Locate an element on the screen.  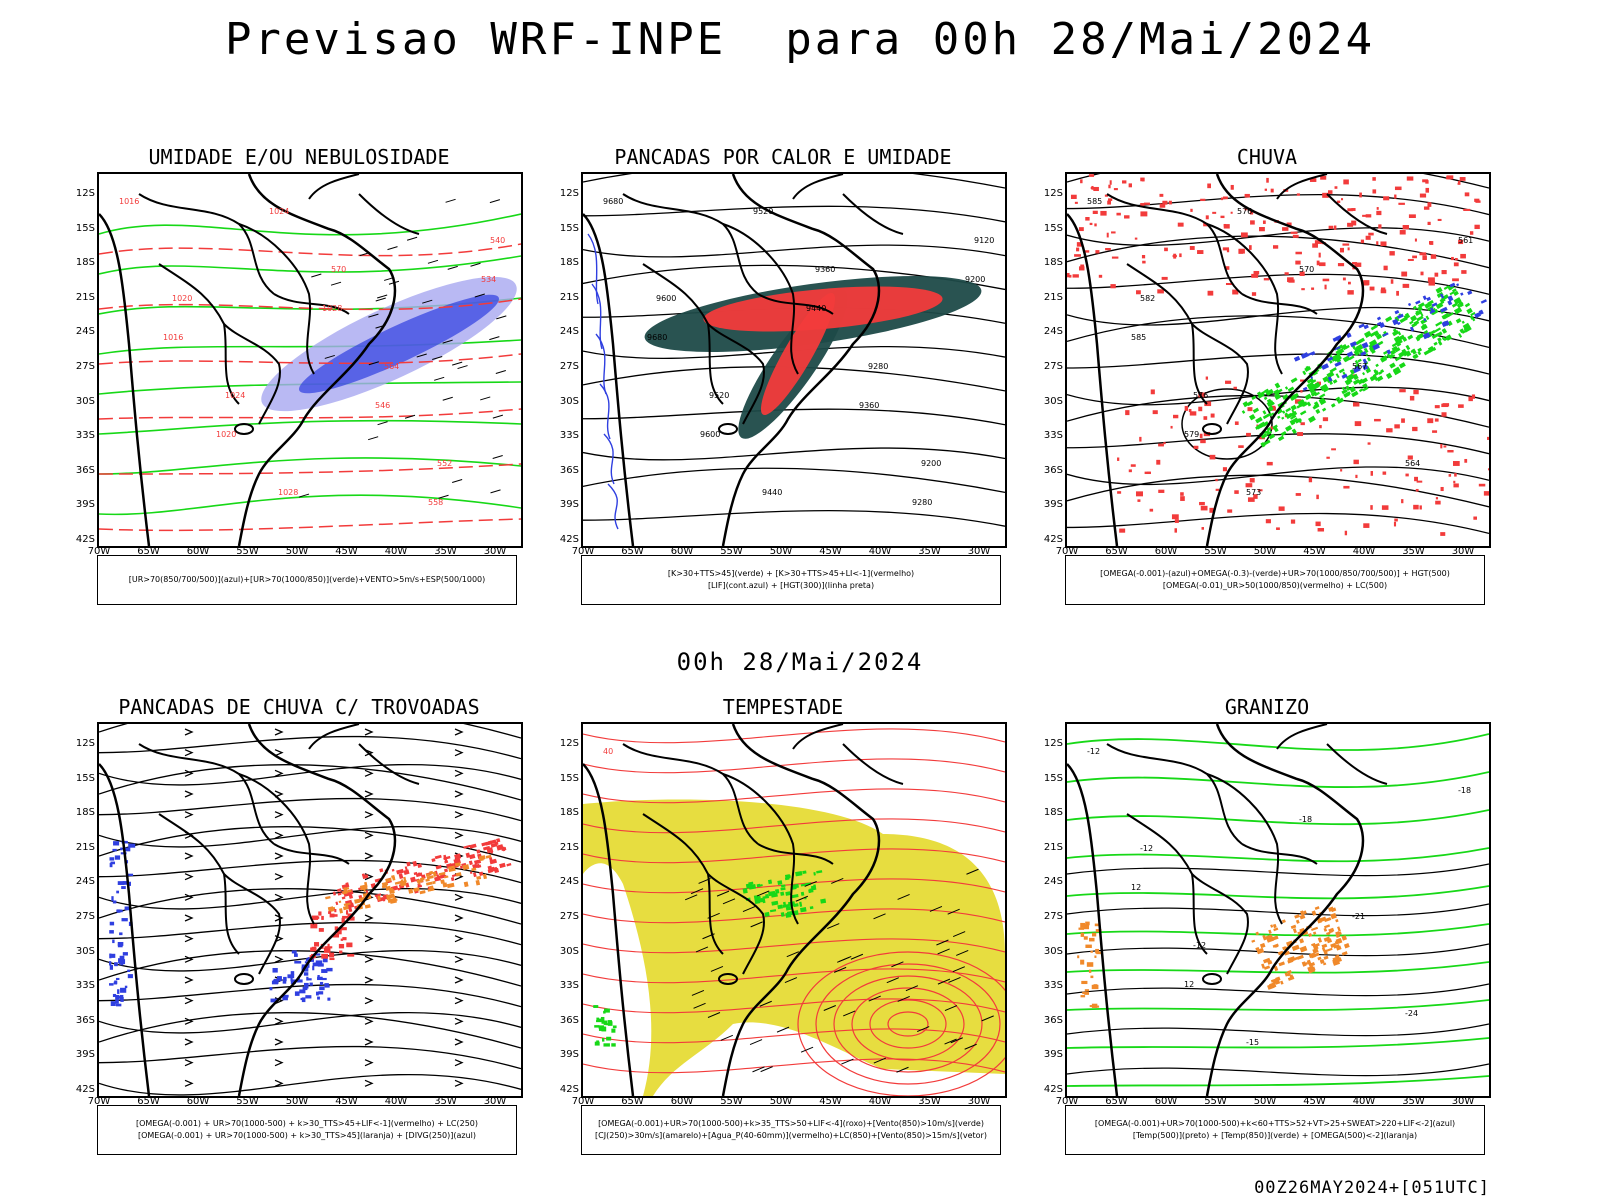
contour-label: 1028 is located at coordinates (288, 492).